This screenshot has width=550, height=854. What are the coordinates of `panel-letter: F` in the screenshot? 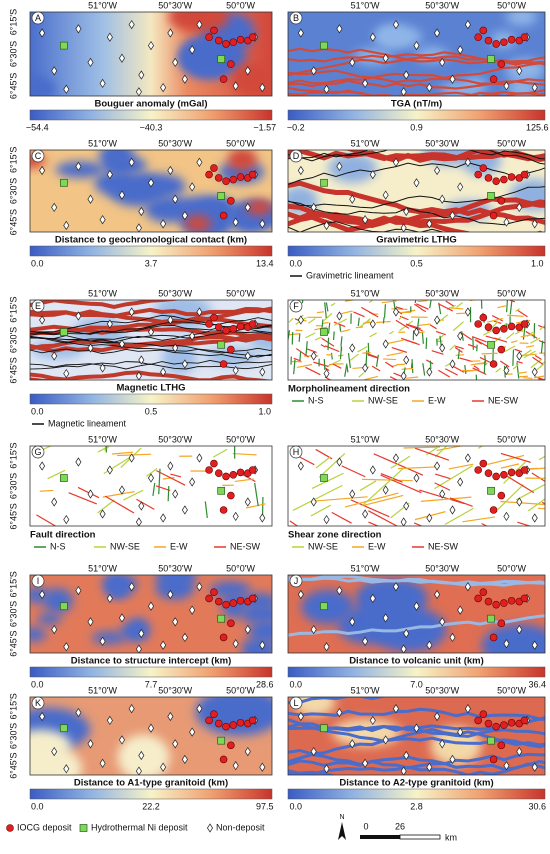 It's located at (296, 306).